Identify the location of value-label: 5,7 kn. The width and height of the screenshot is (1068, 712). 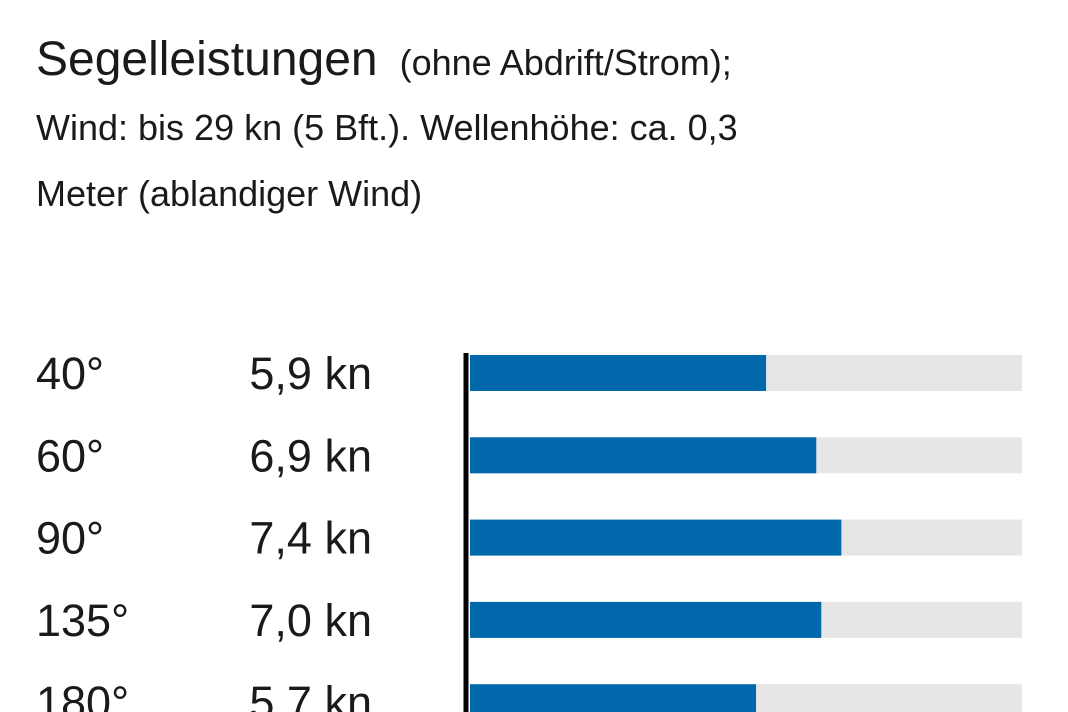
(310, 694).